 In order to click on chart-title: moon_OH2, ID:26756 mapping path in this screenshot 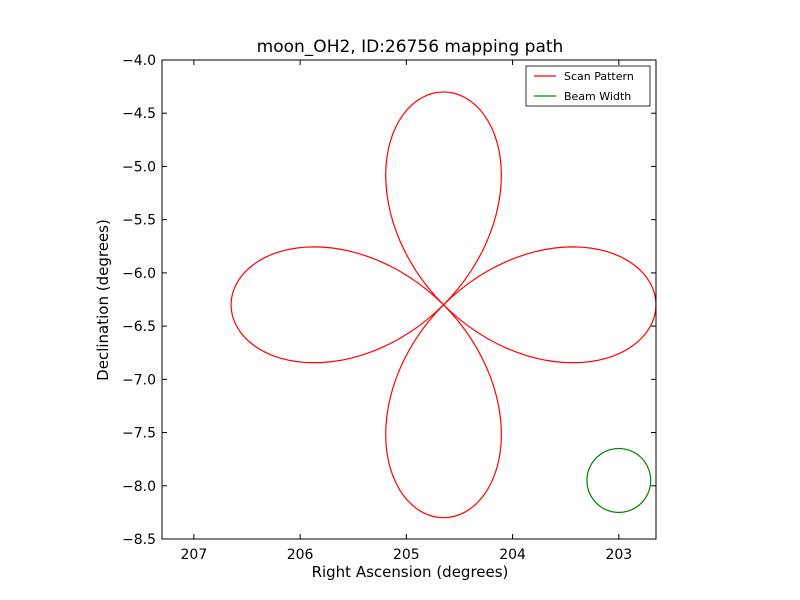, I will do `click(410, 47)`.